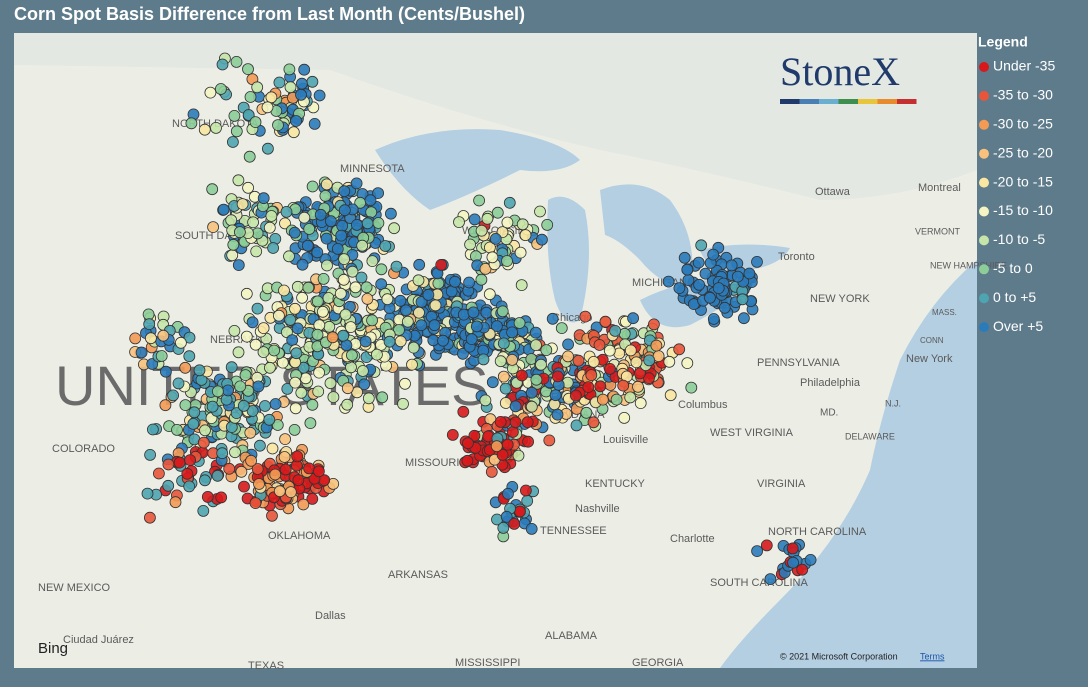 This screenshot has height=687, width=1088. What do you see at coordinates (839, 656) in the screenshot?
I see `copyright: © 2021 Microsoft Corporation` at bounding box center [839, 656].